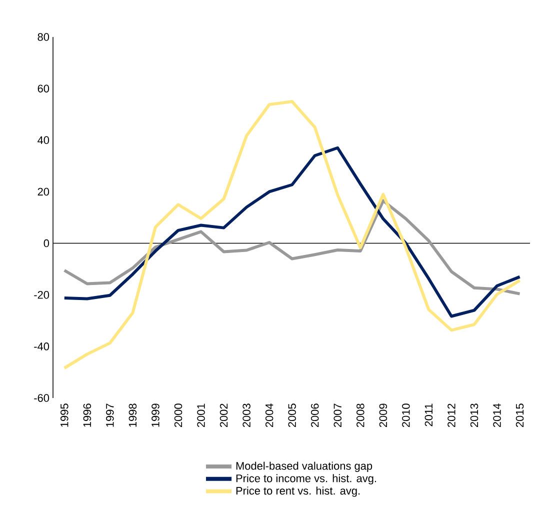  What do you see at coordinates (110, 415) in the screenshot?
I see `x-tick-label: 1997` at bounding box center [110, 415].